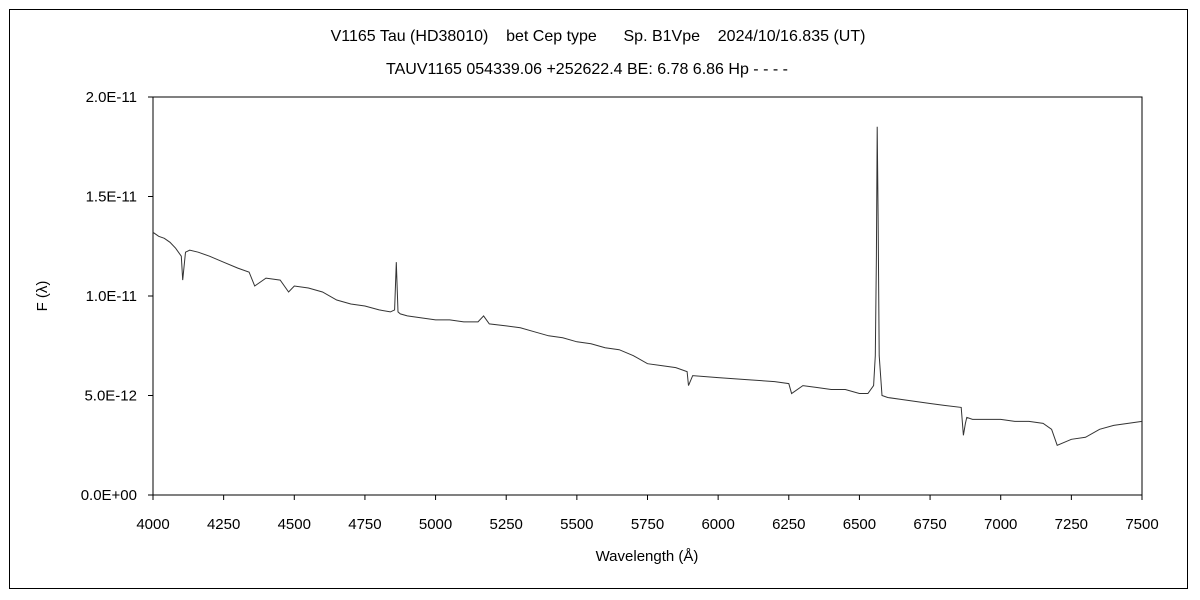  What do you see at coordinates (1071, 524) in the screenshot?
I see `x-tick-label: 7250` at bounding box center [1071, 524].